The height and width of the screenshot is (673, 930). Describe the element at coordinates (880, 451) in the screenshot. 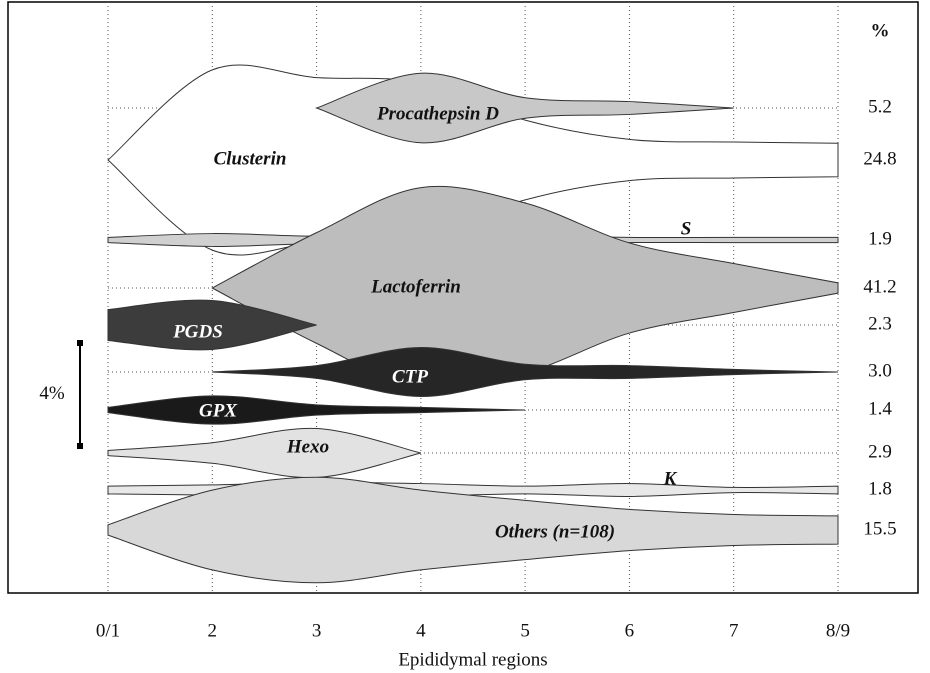

I see `share-label: 2.9` at that location.